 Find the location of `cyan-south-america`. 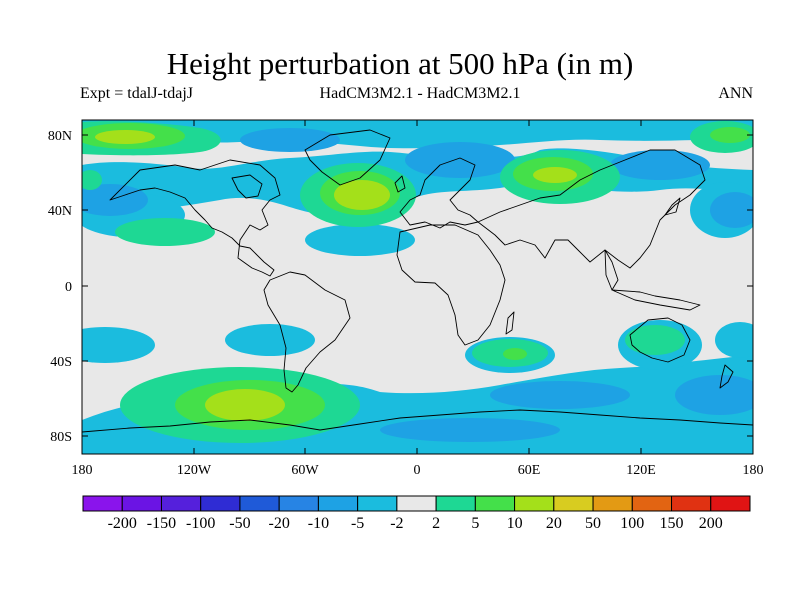

cyan-south-america is located at coordinates (270, 340).